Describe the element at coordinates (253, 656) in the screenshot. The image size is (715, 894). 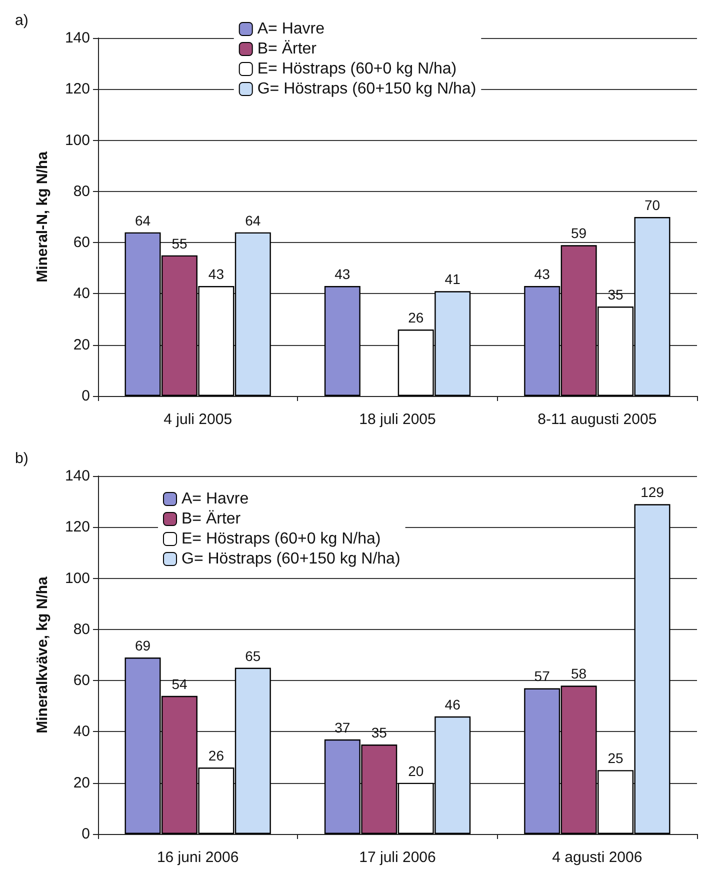
I see `data-label: 65` at that location.